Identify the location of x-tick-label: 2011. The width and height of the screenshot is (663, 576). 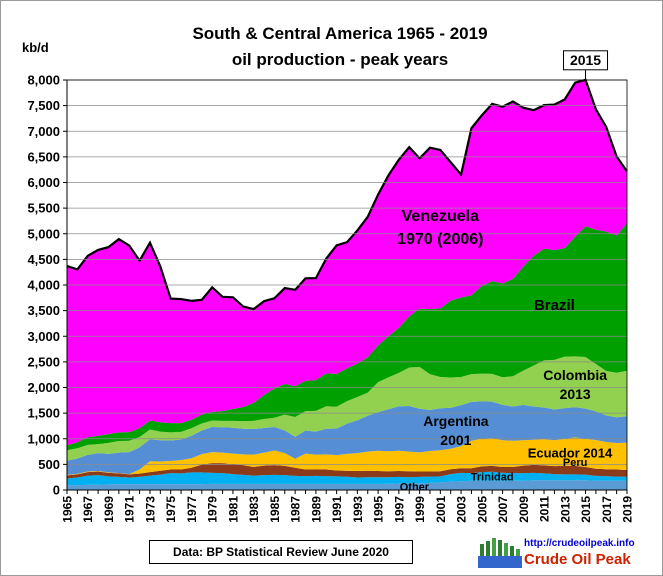
(545, 509).